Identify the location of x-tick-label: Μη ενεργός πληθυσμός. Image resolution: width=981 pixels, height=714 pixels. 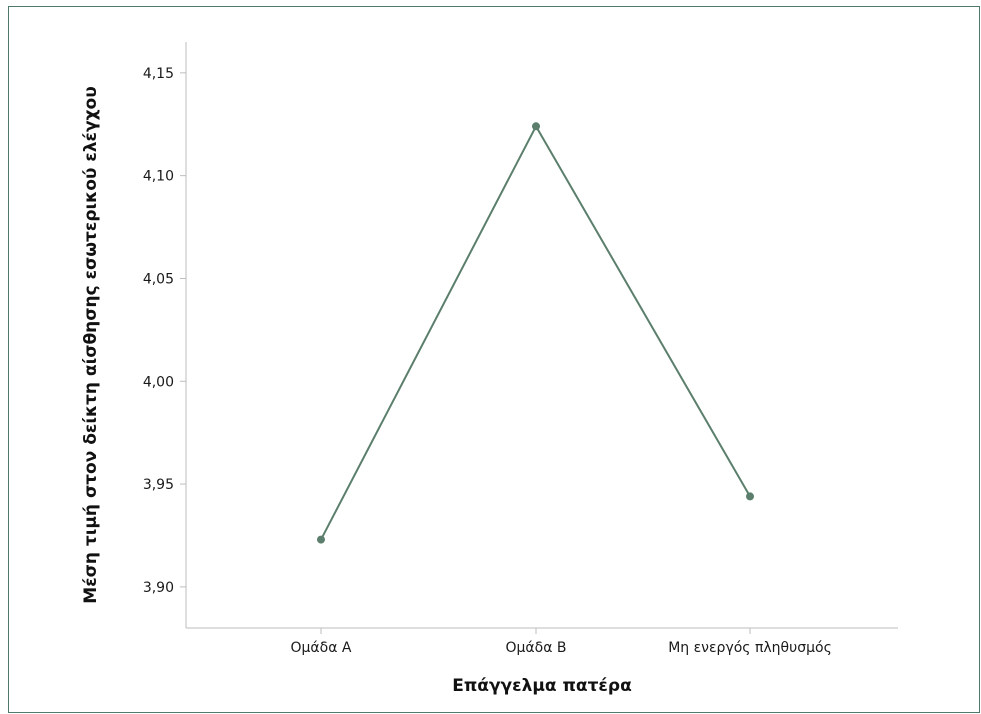
(750, 648).